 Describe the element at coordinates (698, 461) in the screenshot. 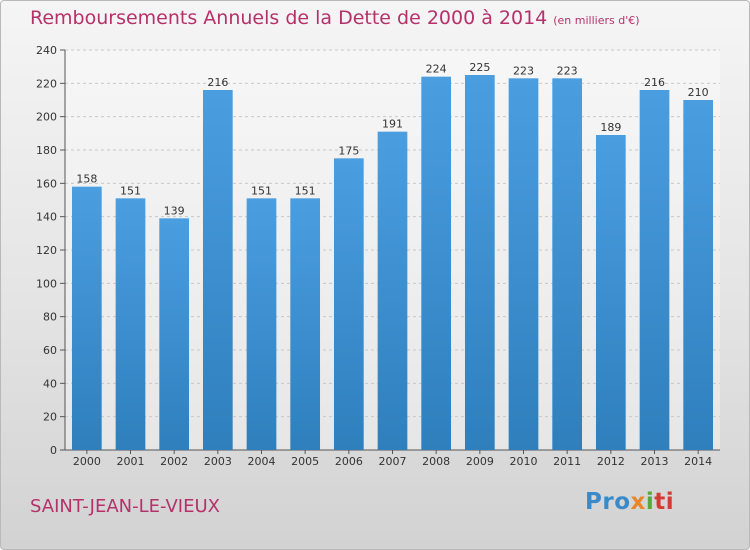

I see `x-tick-label-2014: 2014` at that location.